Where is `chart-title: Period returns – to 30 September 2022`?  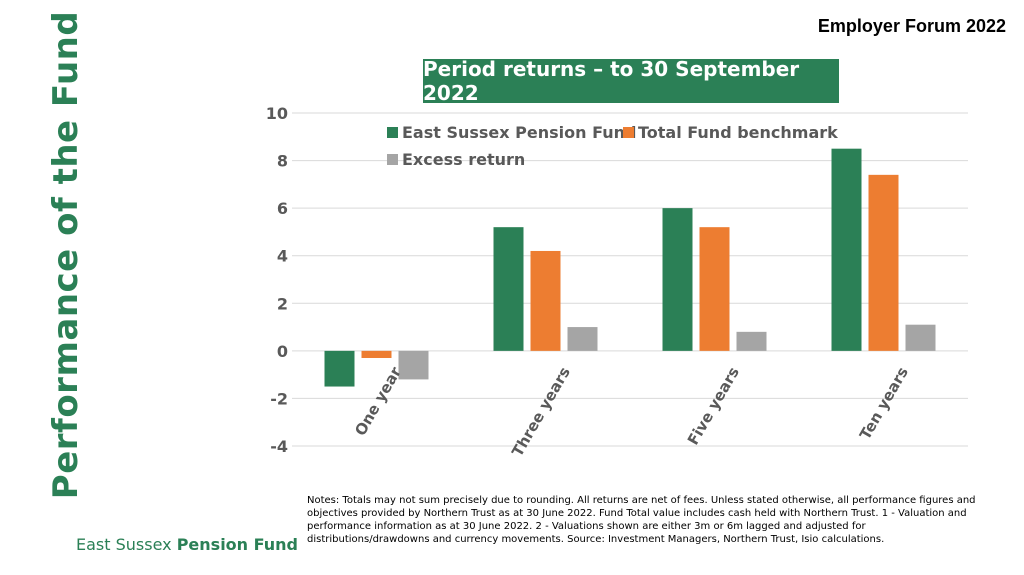 chart-title: Period returns – to 30 September 2022 is located at coordinates (631, 81).